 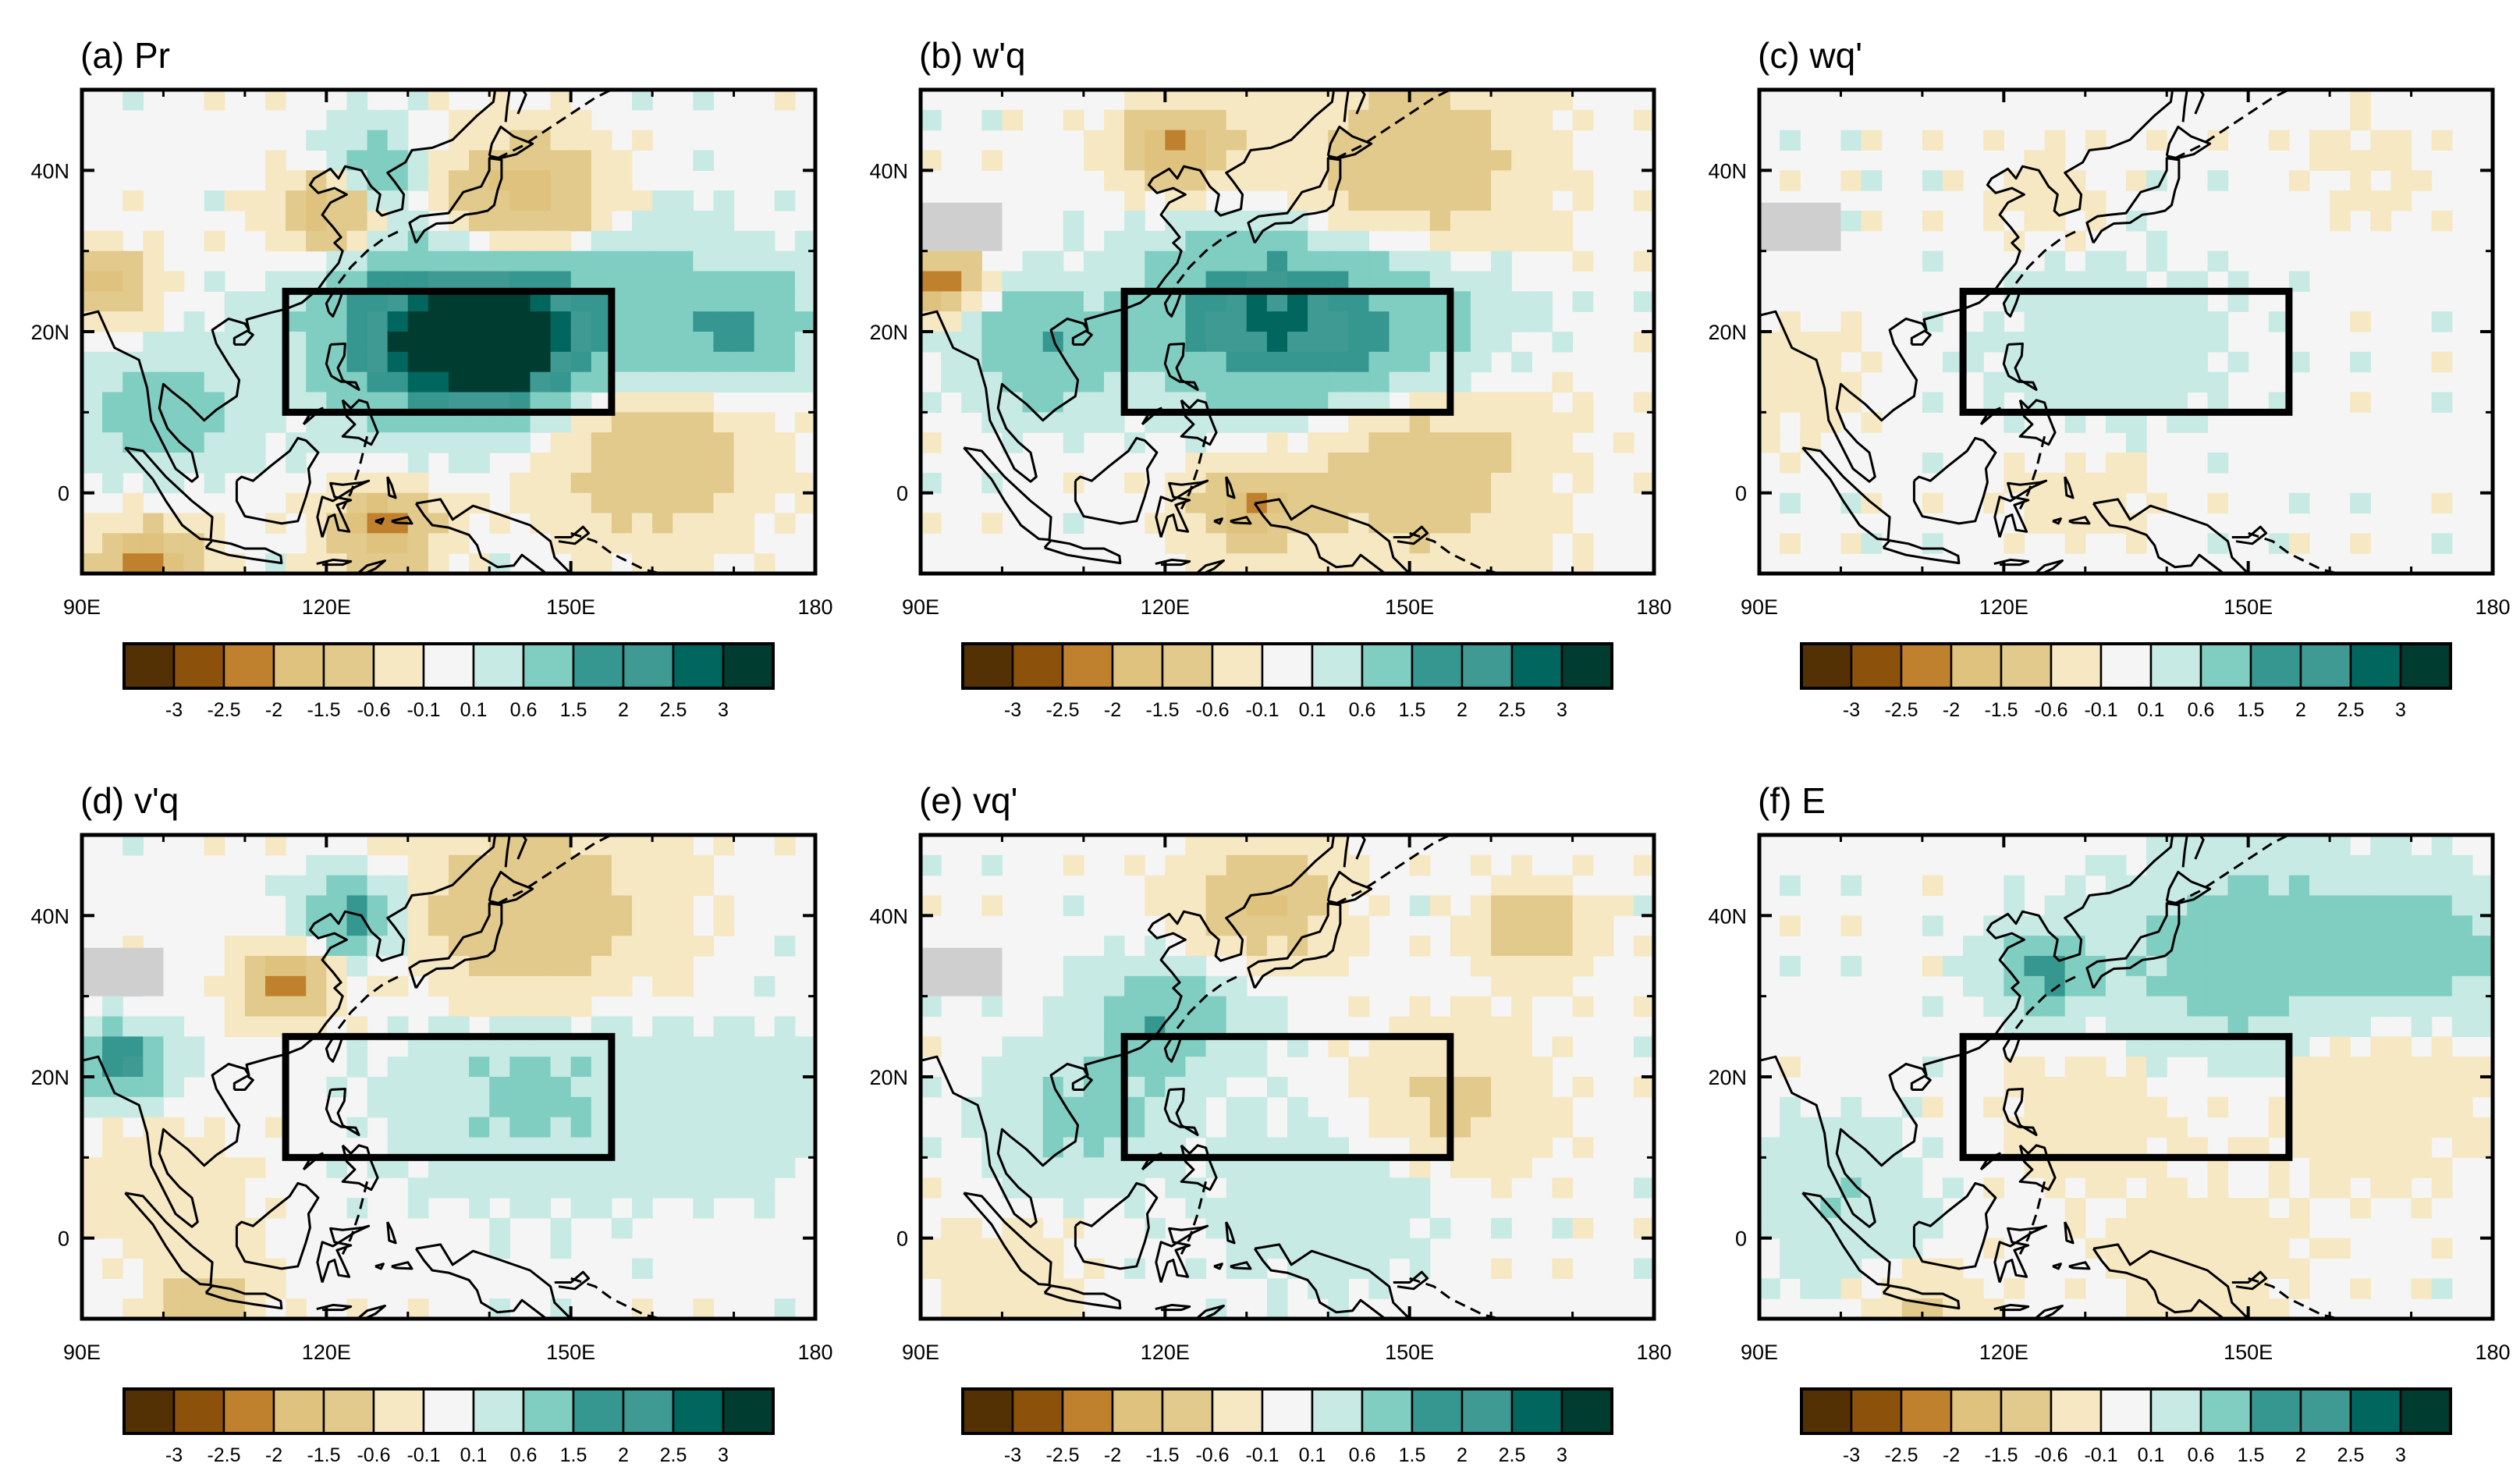 What do you see at coordinates (449, 681) in the screenshot?
I see `colorbar: -3 -2.5 -2 -1.5 -0.6 -0.1 0.1 0.6 1.5 2 2.5 3` at bounding box center [449, 681].